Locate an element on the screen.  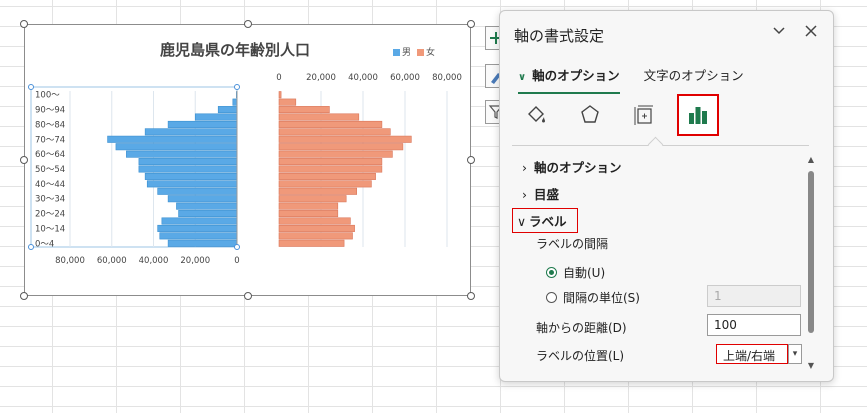
option-icon-row is located at coordinates (617, 115).